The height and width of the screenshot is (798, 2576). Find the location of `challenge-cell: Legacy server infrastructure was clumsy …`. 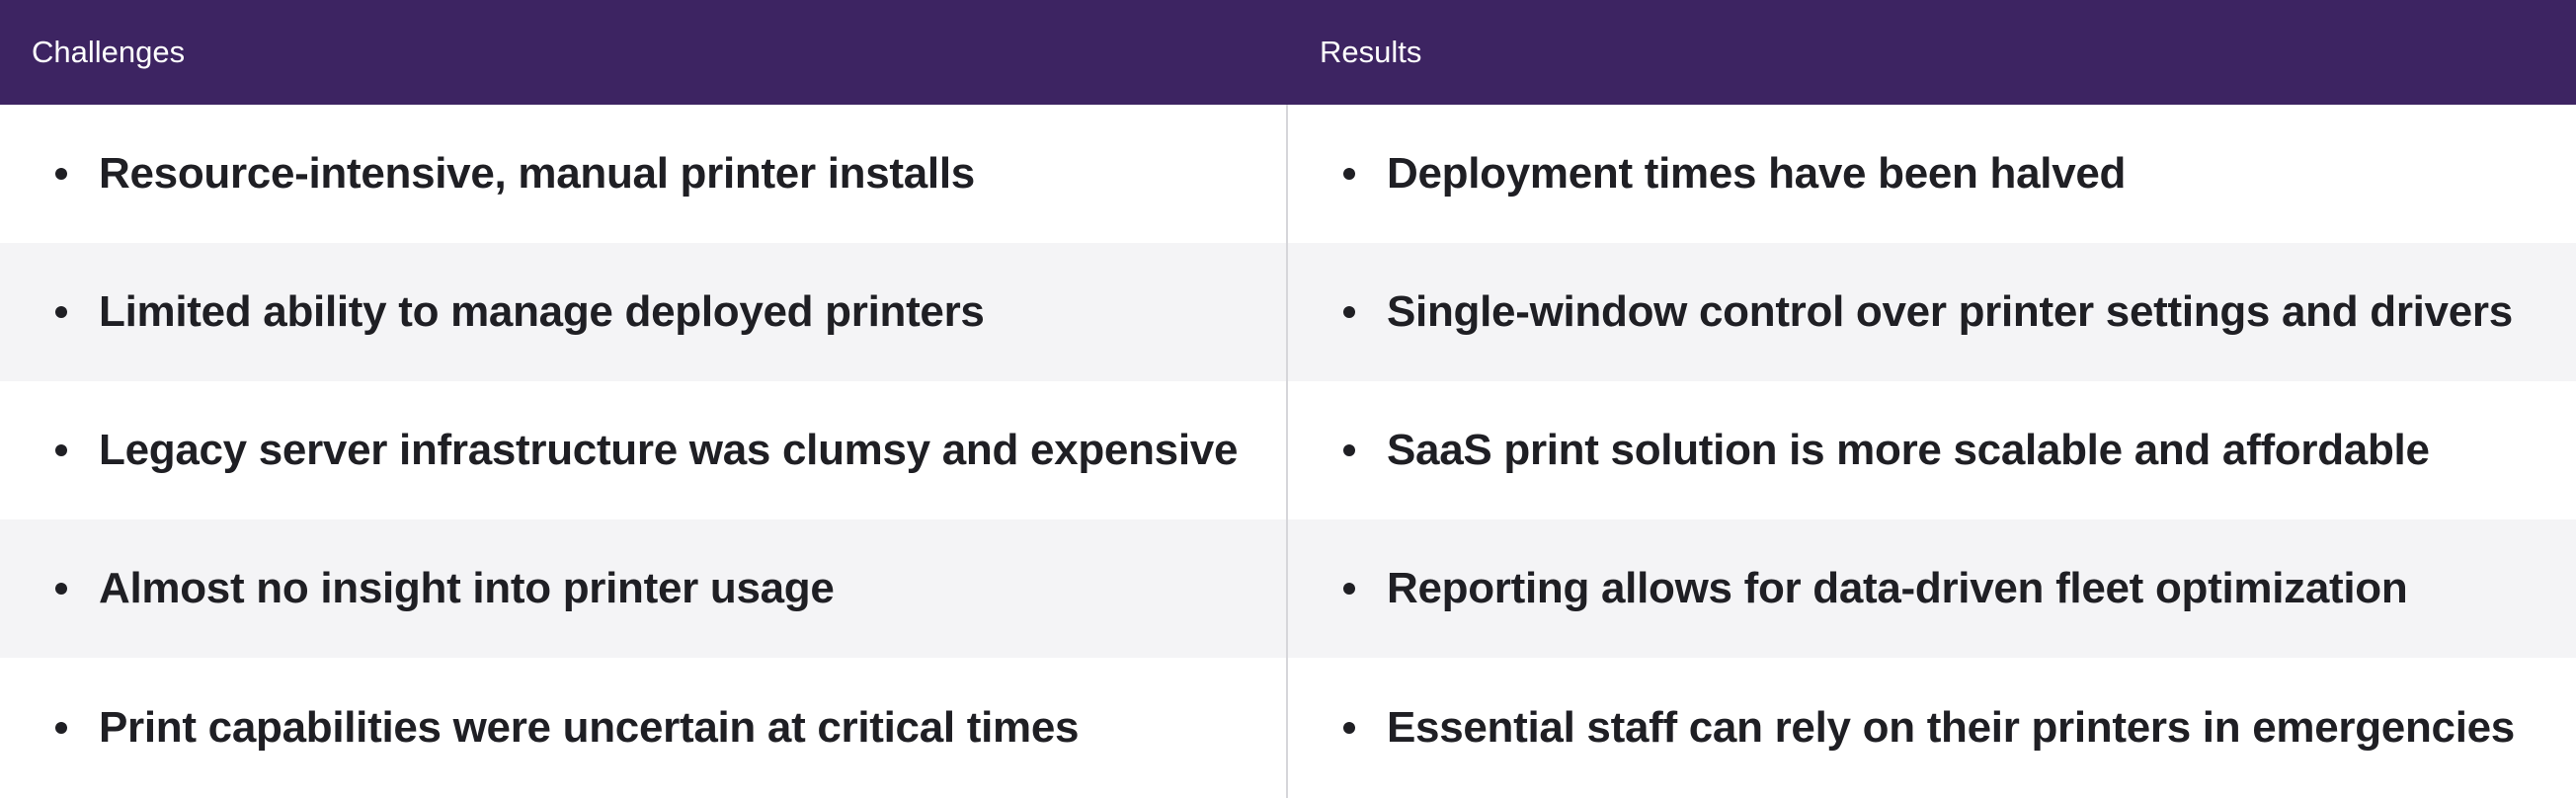

challenge-cell: Legacy server infrastructure was clumsy … is located at coordinates (644, 450).